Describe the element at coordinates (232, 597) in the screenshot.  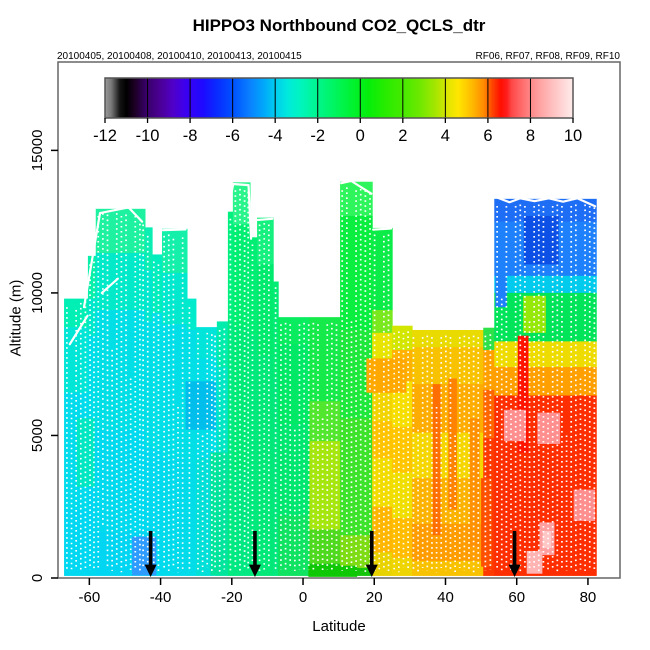
I see `svg-text: -20` at that location.